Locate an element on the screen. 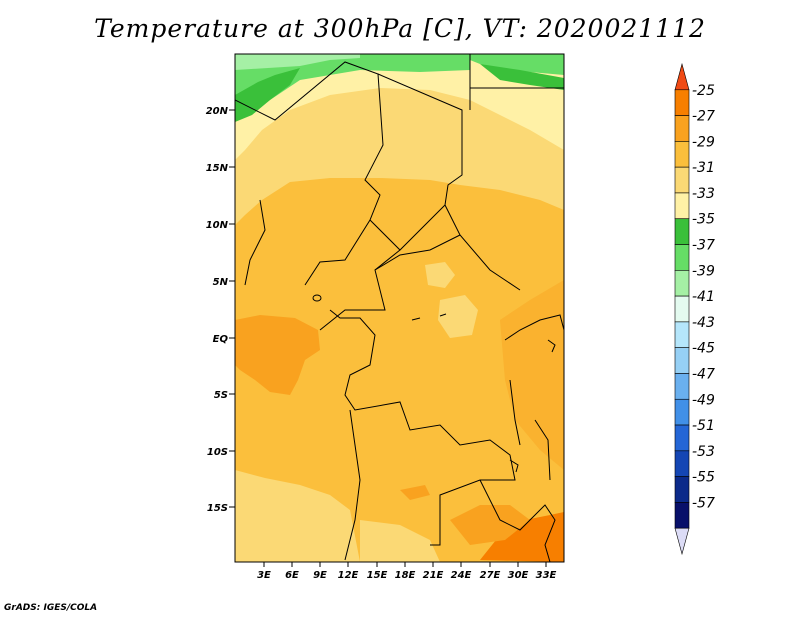  field-band-29-south is located at coordinates (490, 525).